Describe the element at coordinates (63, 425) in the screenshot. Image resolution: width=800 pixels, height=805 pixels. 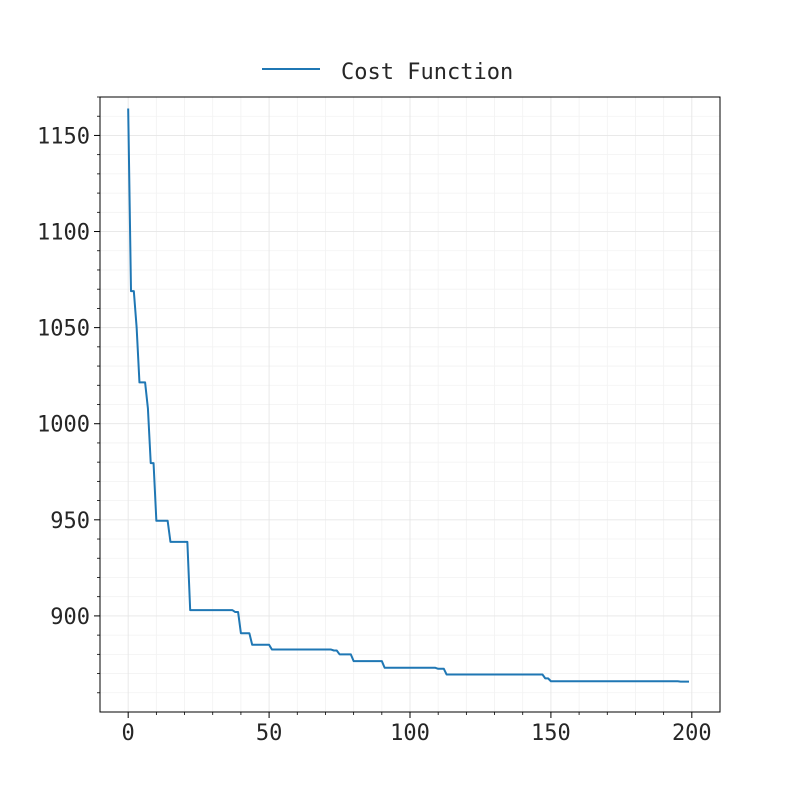
I see `y-tick-label: 1000` at that location.